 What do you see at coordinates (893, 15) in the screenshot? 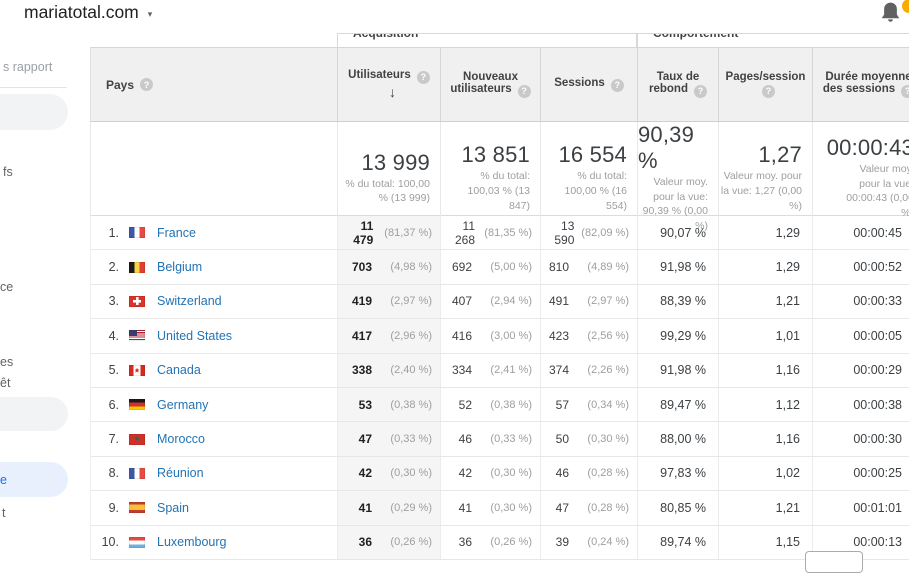
I see `notifications-button` at bounding box center [893, 15].